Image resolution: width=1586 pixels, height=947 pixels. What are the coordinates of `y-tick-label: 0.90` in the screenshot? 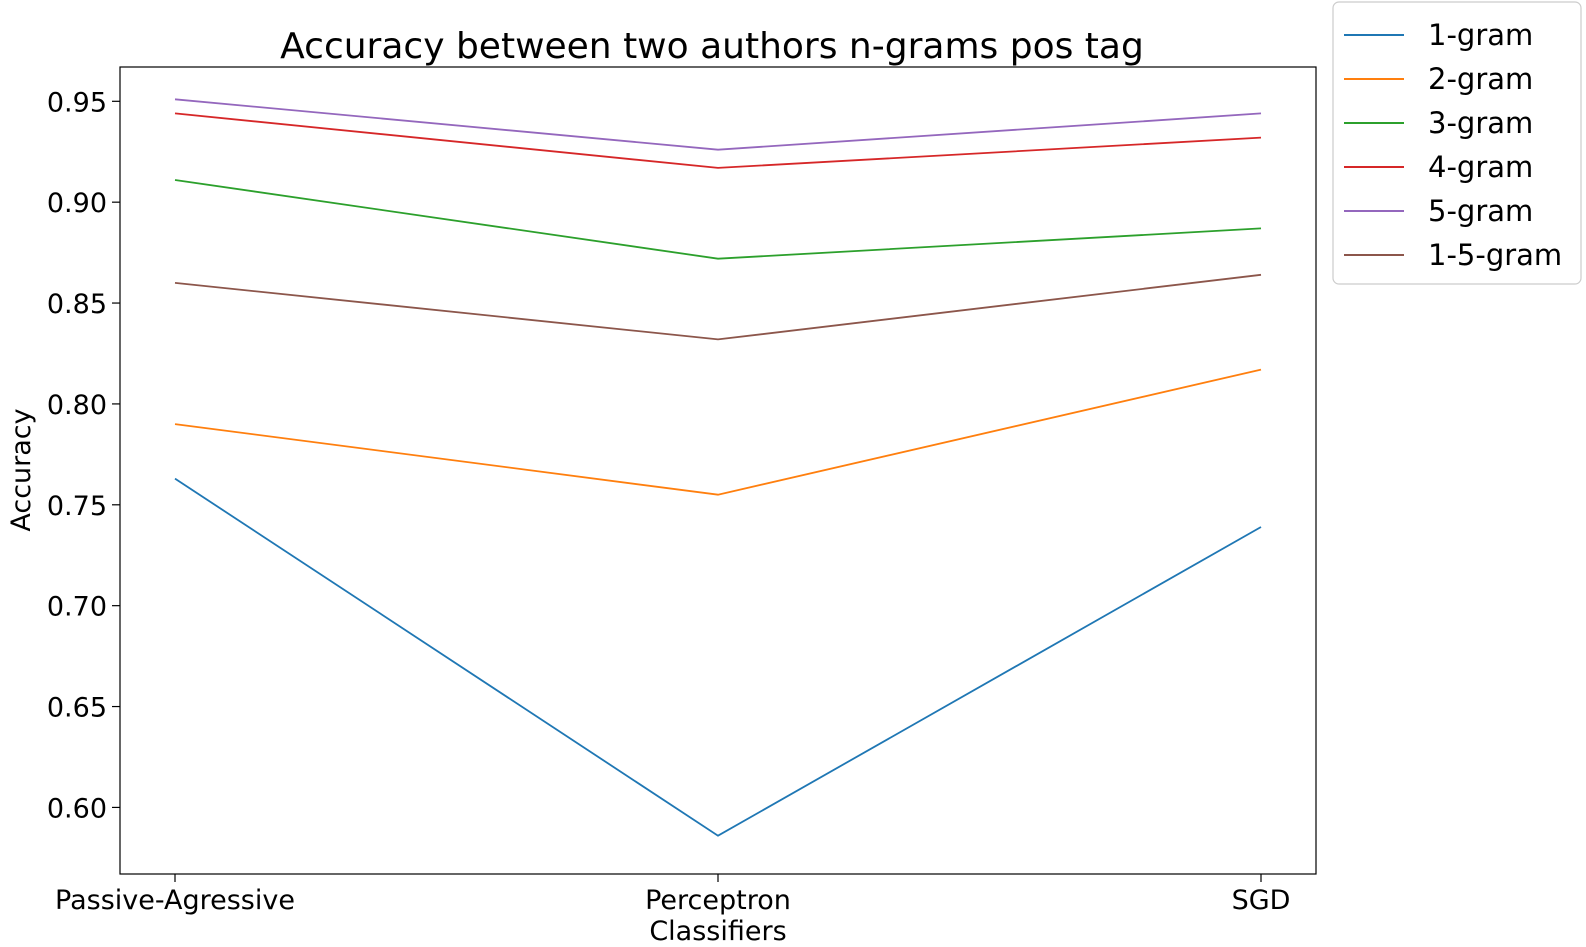 It's located at (77, 203).